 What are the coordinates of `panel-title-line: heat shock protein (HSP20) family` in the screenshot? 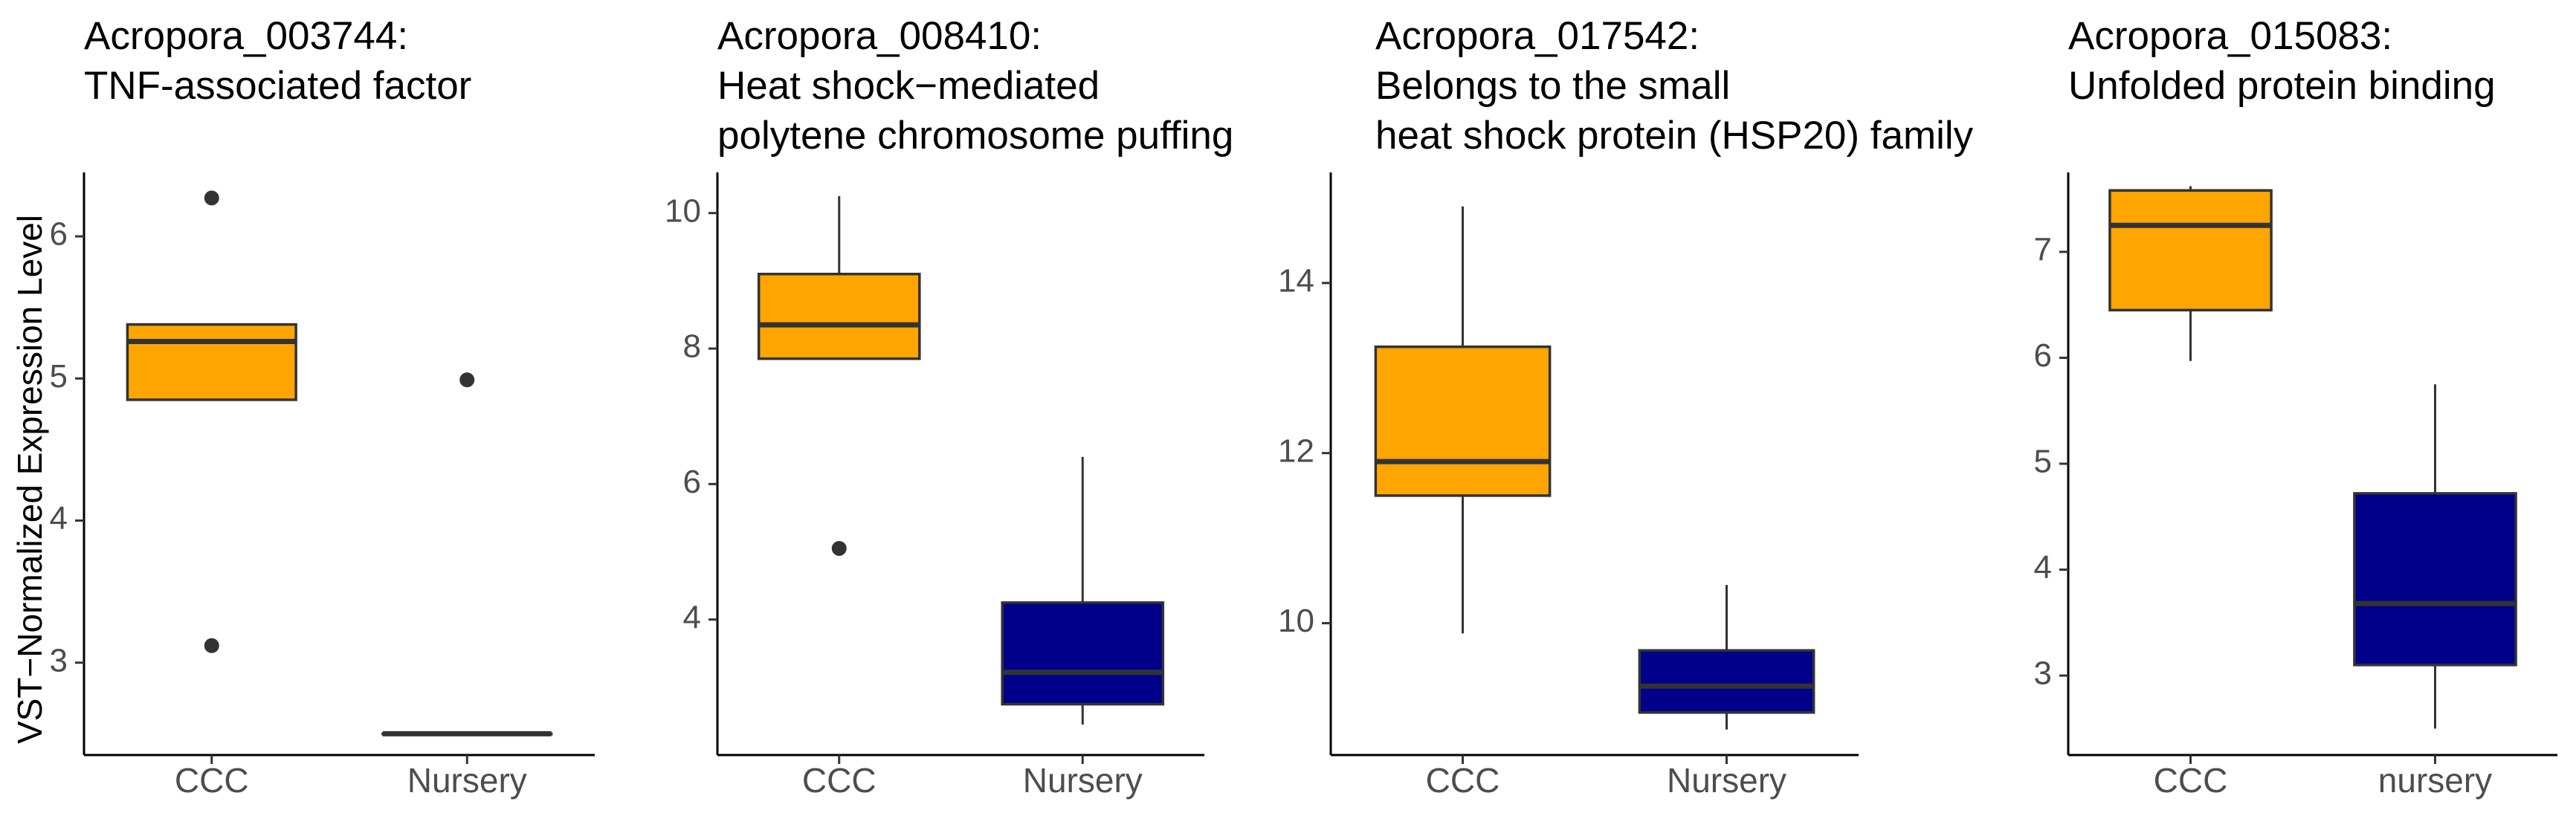 It's located at (1674, 136).